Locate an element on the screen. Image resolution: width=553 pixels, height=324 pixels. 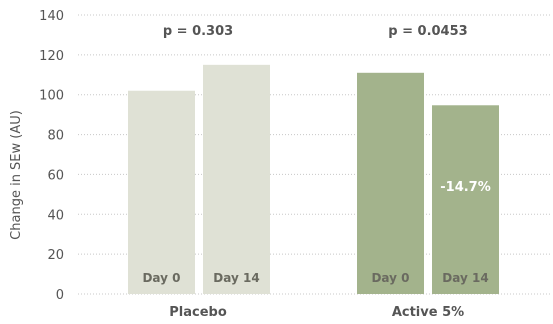
x-group-label: Active 5% is located at coordinates (428, 312).